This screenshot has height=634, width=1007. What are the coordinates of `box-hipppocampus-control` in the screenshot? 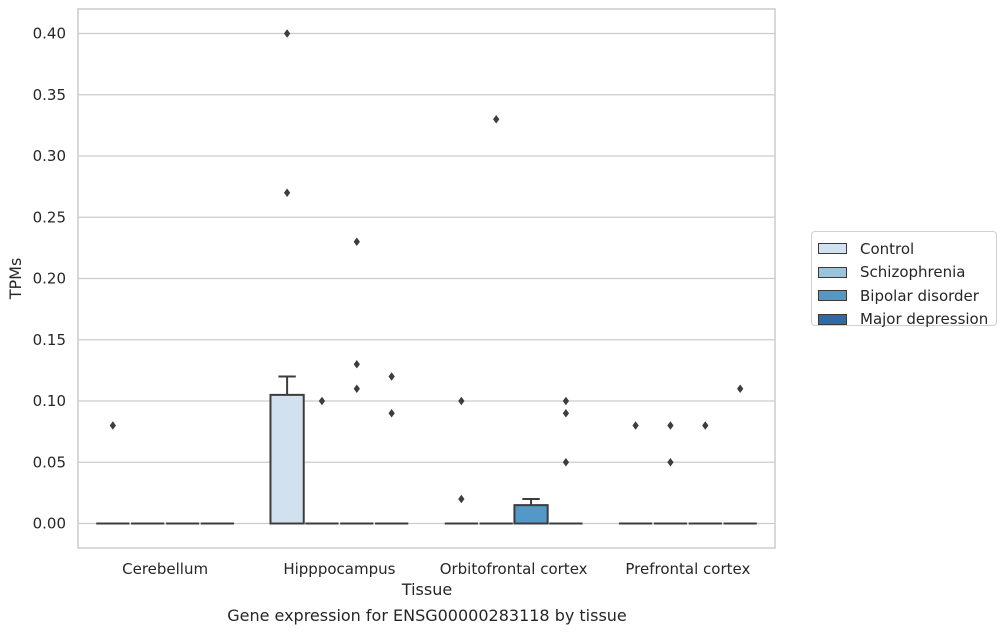 It's located at (287, 450).